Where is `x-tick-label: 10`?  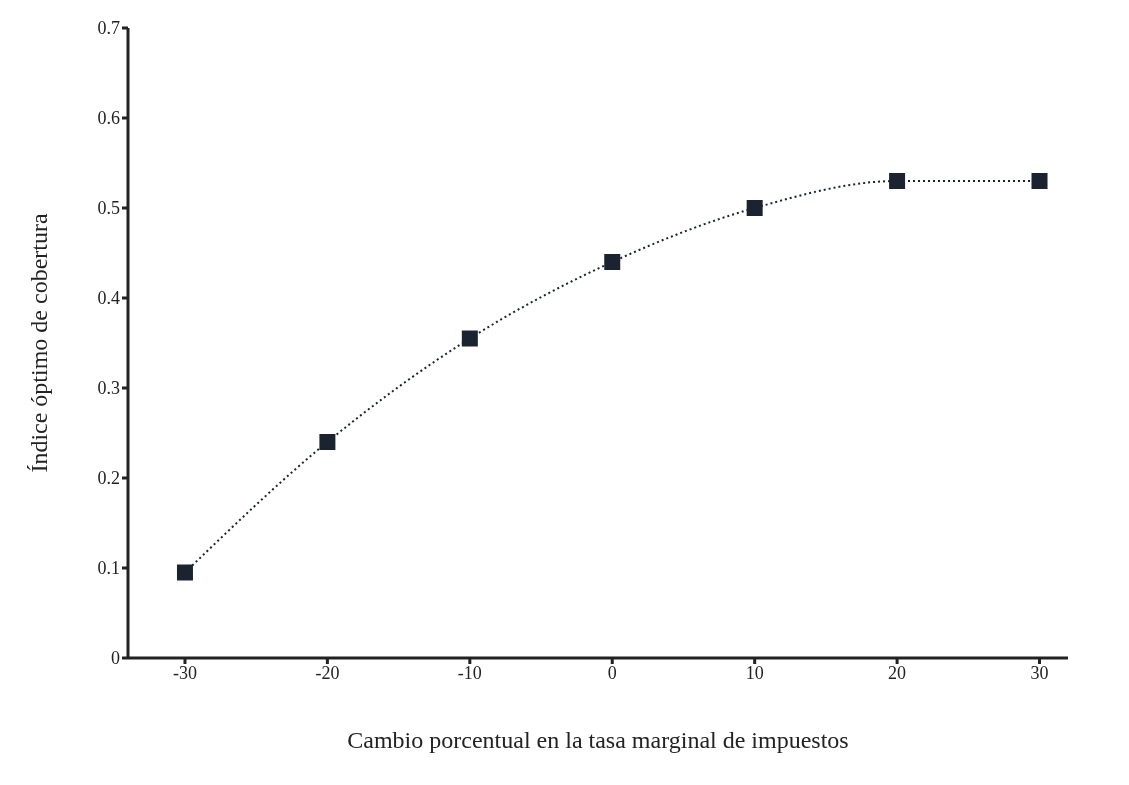
x-tick-label: 10 is located at coordinates (754, 672).